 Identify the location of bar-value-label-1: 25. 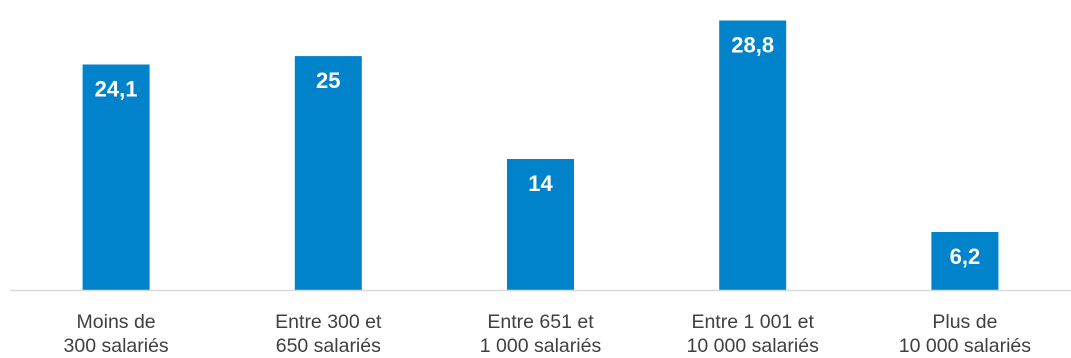
(328, 80).